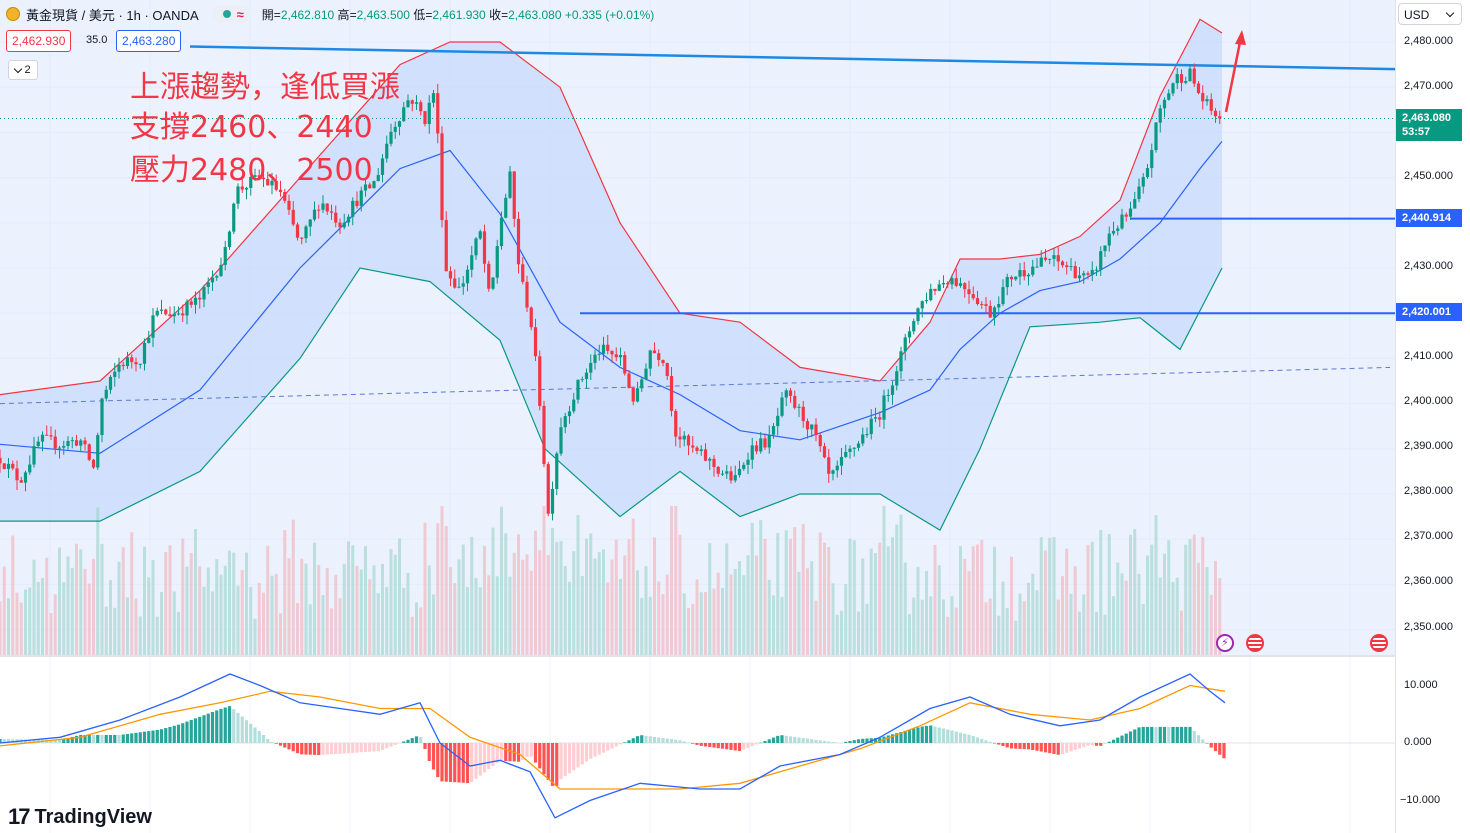 This screenshot has height=833, width=1470. Describe the element at coordinates (1429, 312) in the screenshot. I see `support-level-tag: 2,420.001` at that location.